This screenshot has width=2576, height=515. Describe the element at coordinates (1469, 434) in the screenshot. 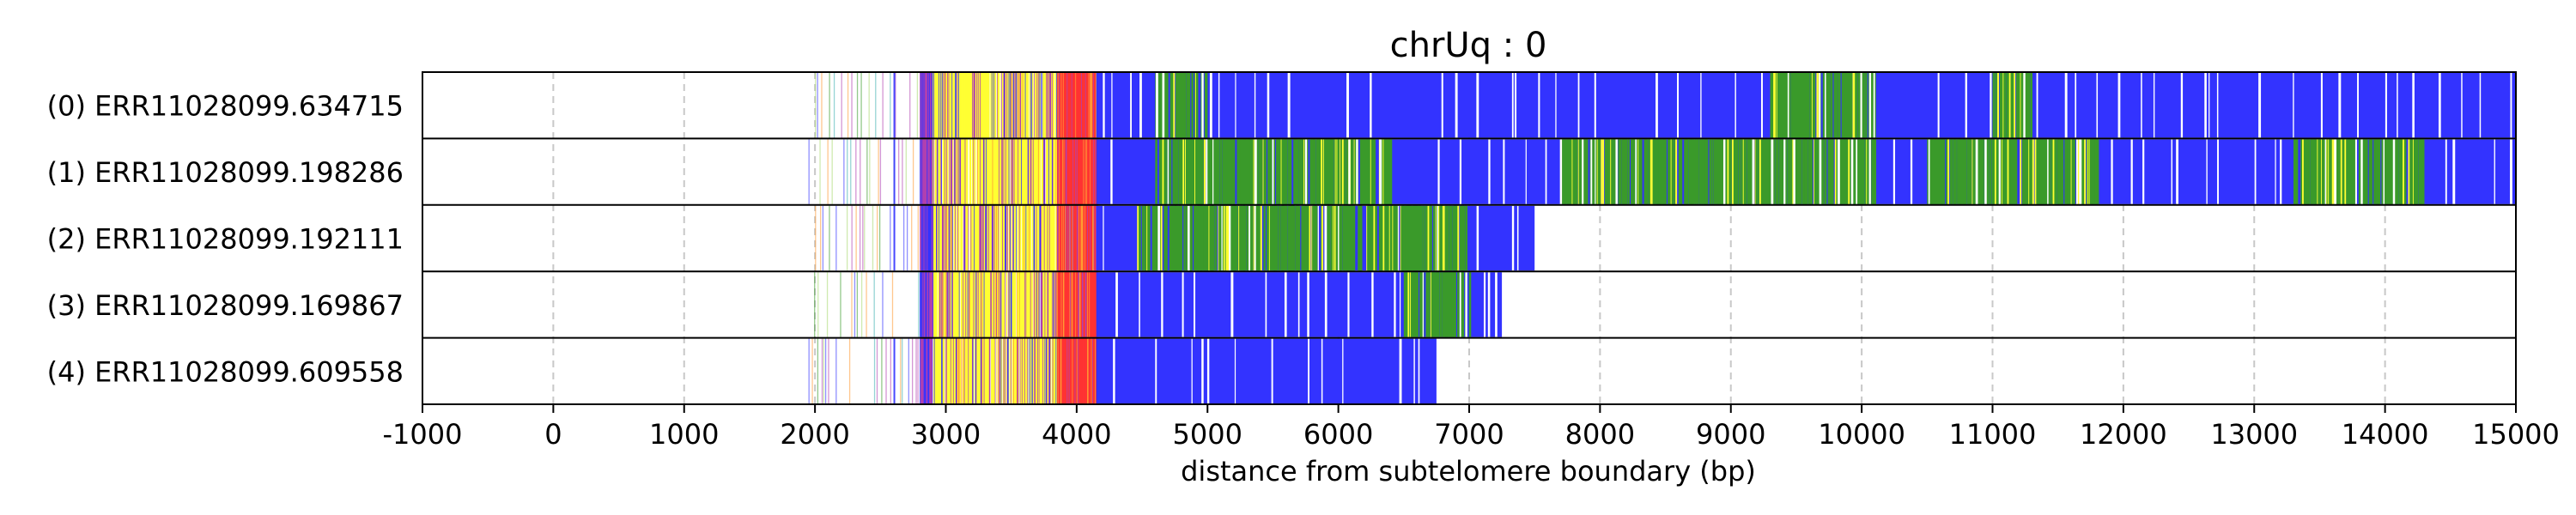

I see `x-tick-label: 7000` at that location.